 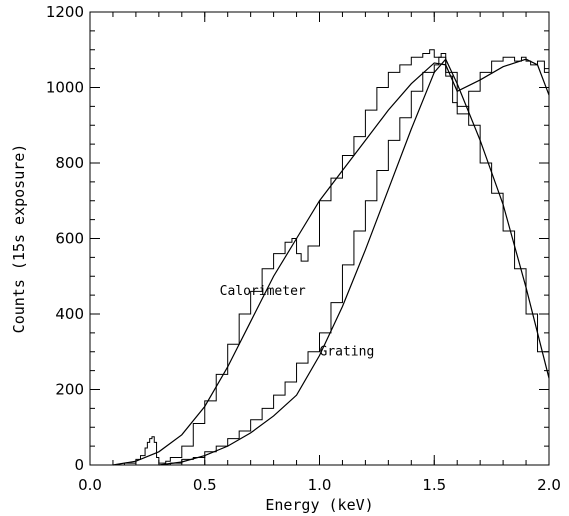 I want to click on x-tick-label: 0.5, so click(x=205, y=485).